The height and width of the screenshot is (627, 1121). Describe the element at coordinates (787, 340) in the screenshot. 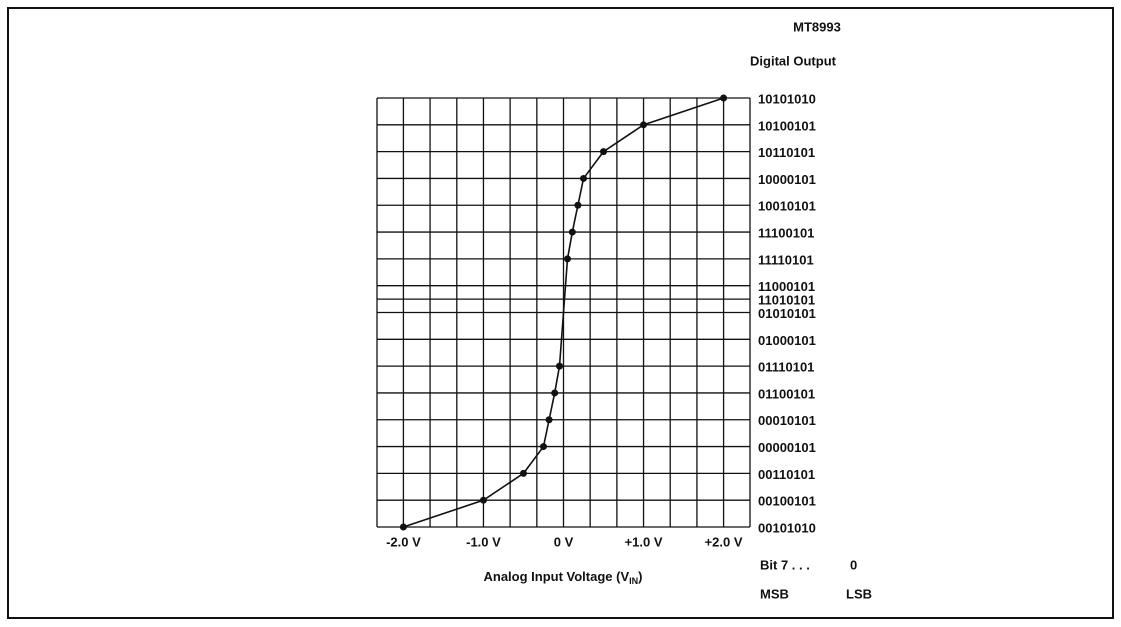

I see `y-tick-label: 01000101` at that location.